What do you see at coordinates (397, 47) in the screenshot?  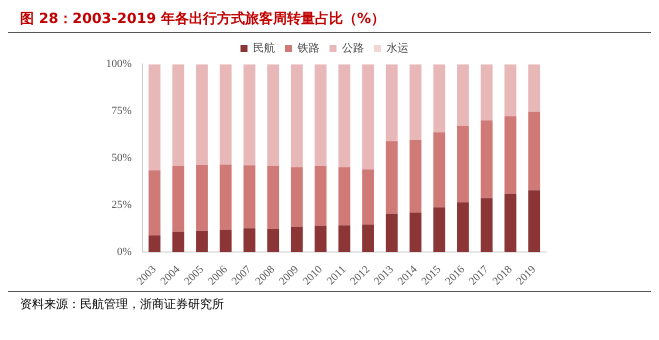 I see `legend-label: 水运` at bounding box center [397, 47].